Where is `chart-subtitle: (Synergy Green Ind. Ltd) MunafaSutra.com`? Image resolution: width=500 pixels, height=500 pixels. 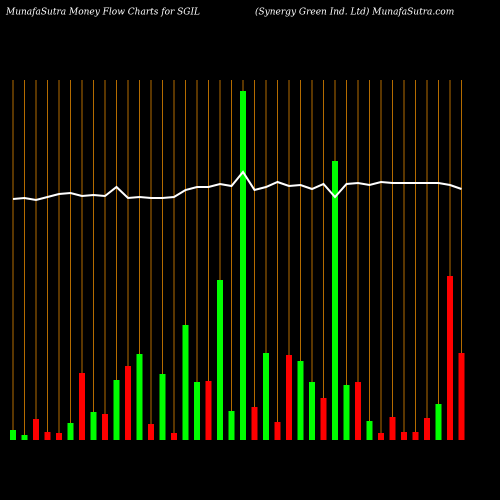 chart-subtitle: (Synergy Green Ind. Ltd) MunafaSutra.com is located at coordinates (354, 12).